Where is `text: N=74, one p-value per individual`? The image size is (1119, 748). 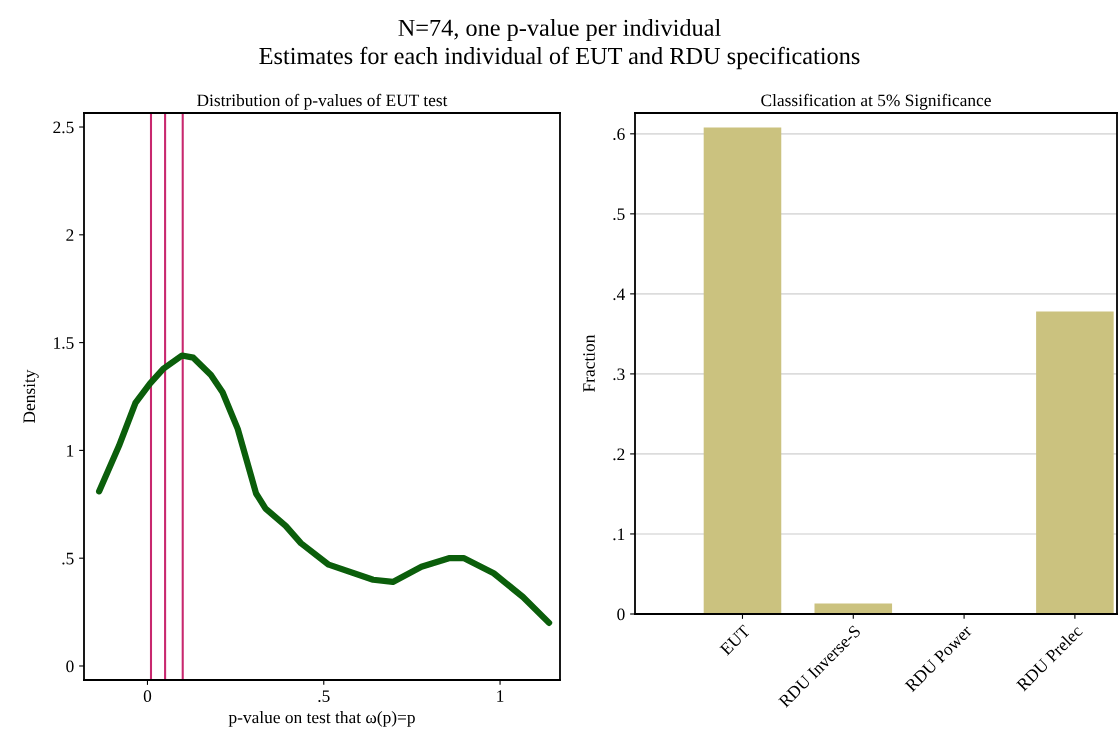 text: N=74, one p-value per individual is located at coordinates (559, 30).